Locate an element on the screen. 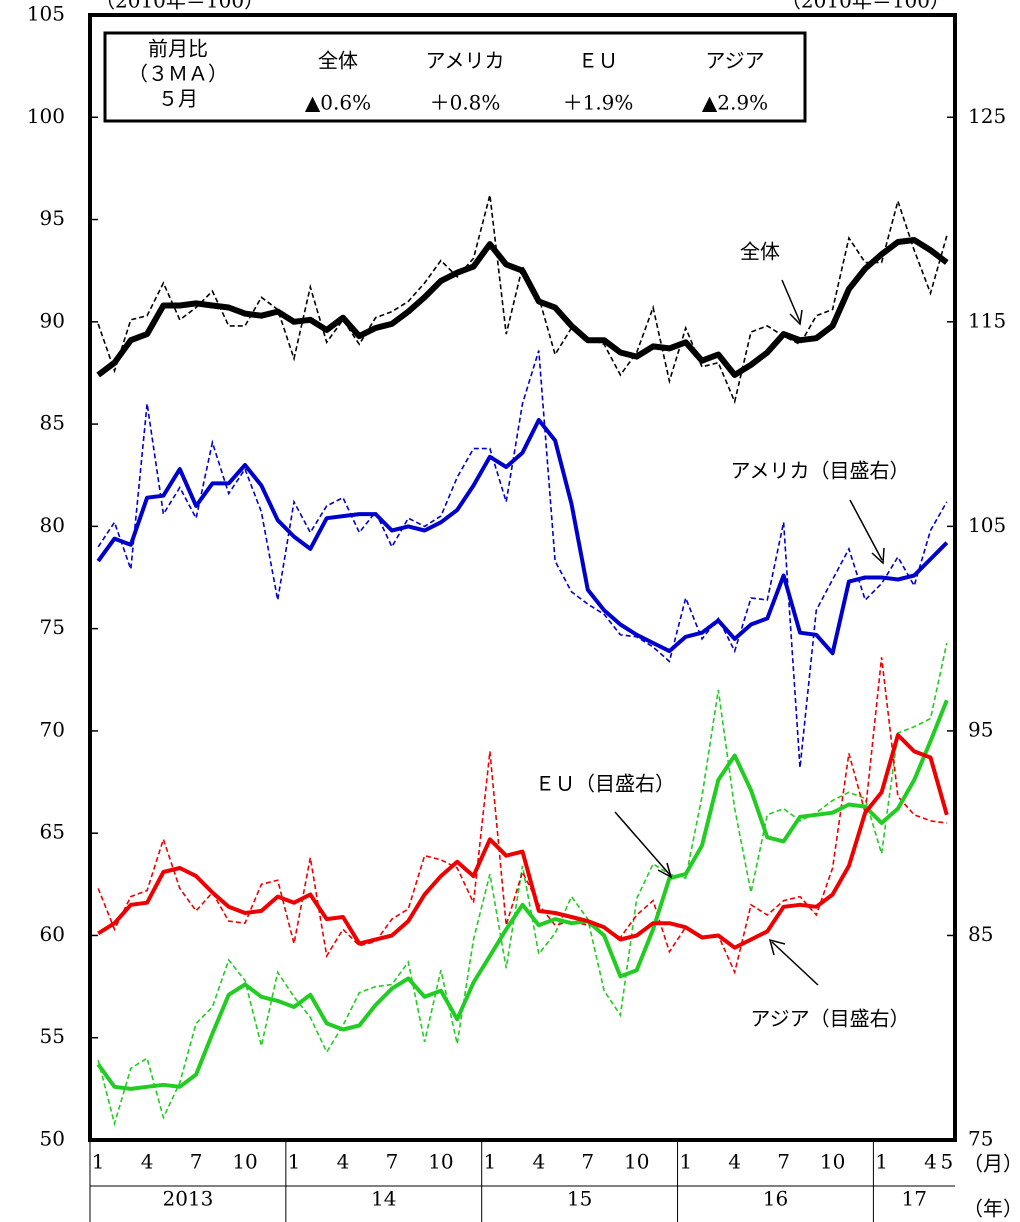  series-annotation: アジア（目盛右） is located at coordinates (829, 1019).